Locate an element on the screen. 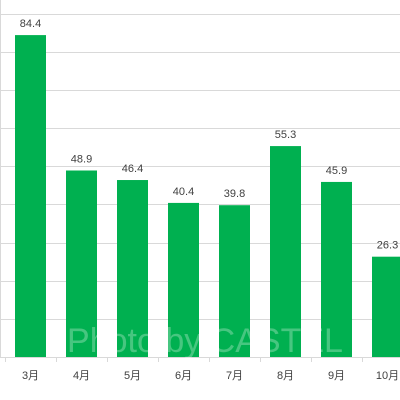 This screenshot has width=400, height=400. x-tick-label: 9月 is located at coordinates (336, 376).